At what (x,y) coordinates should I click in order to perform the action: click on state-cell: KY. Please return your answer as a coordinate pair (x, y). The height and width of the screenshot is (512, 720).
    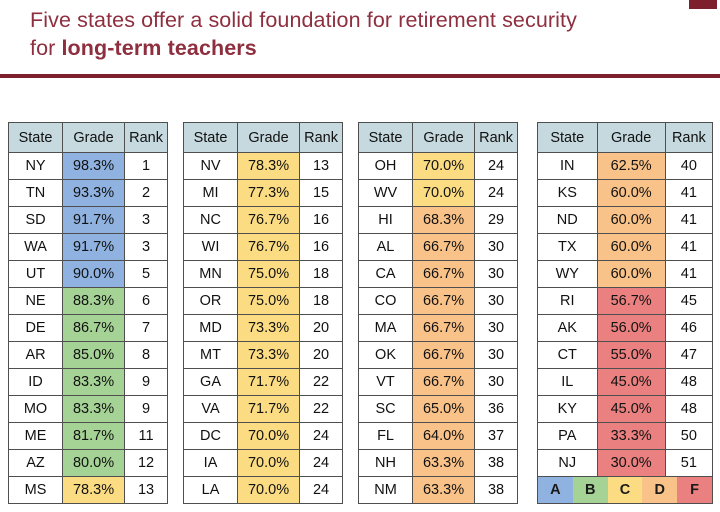
    Looking at the image, I should click on (567, 409).